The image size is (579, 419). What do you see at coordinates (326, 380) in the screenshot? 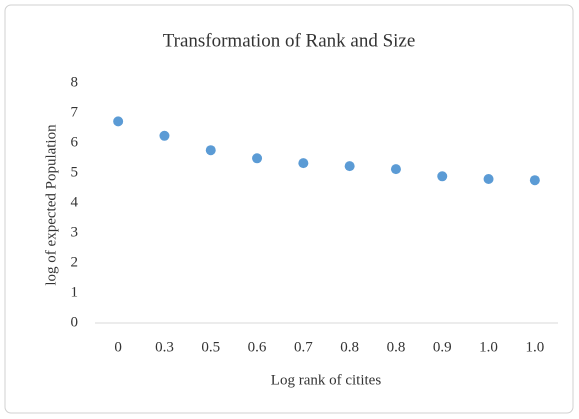
I see `x-axis-label: Log rank of citites` at bounding box center [326, 380].